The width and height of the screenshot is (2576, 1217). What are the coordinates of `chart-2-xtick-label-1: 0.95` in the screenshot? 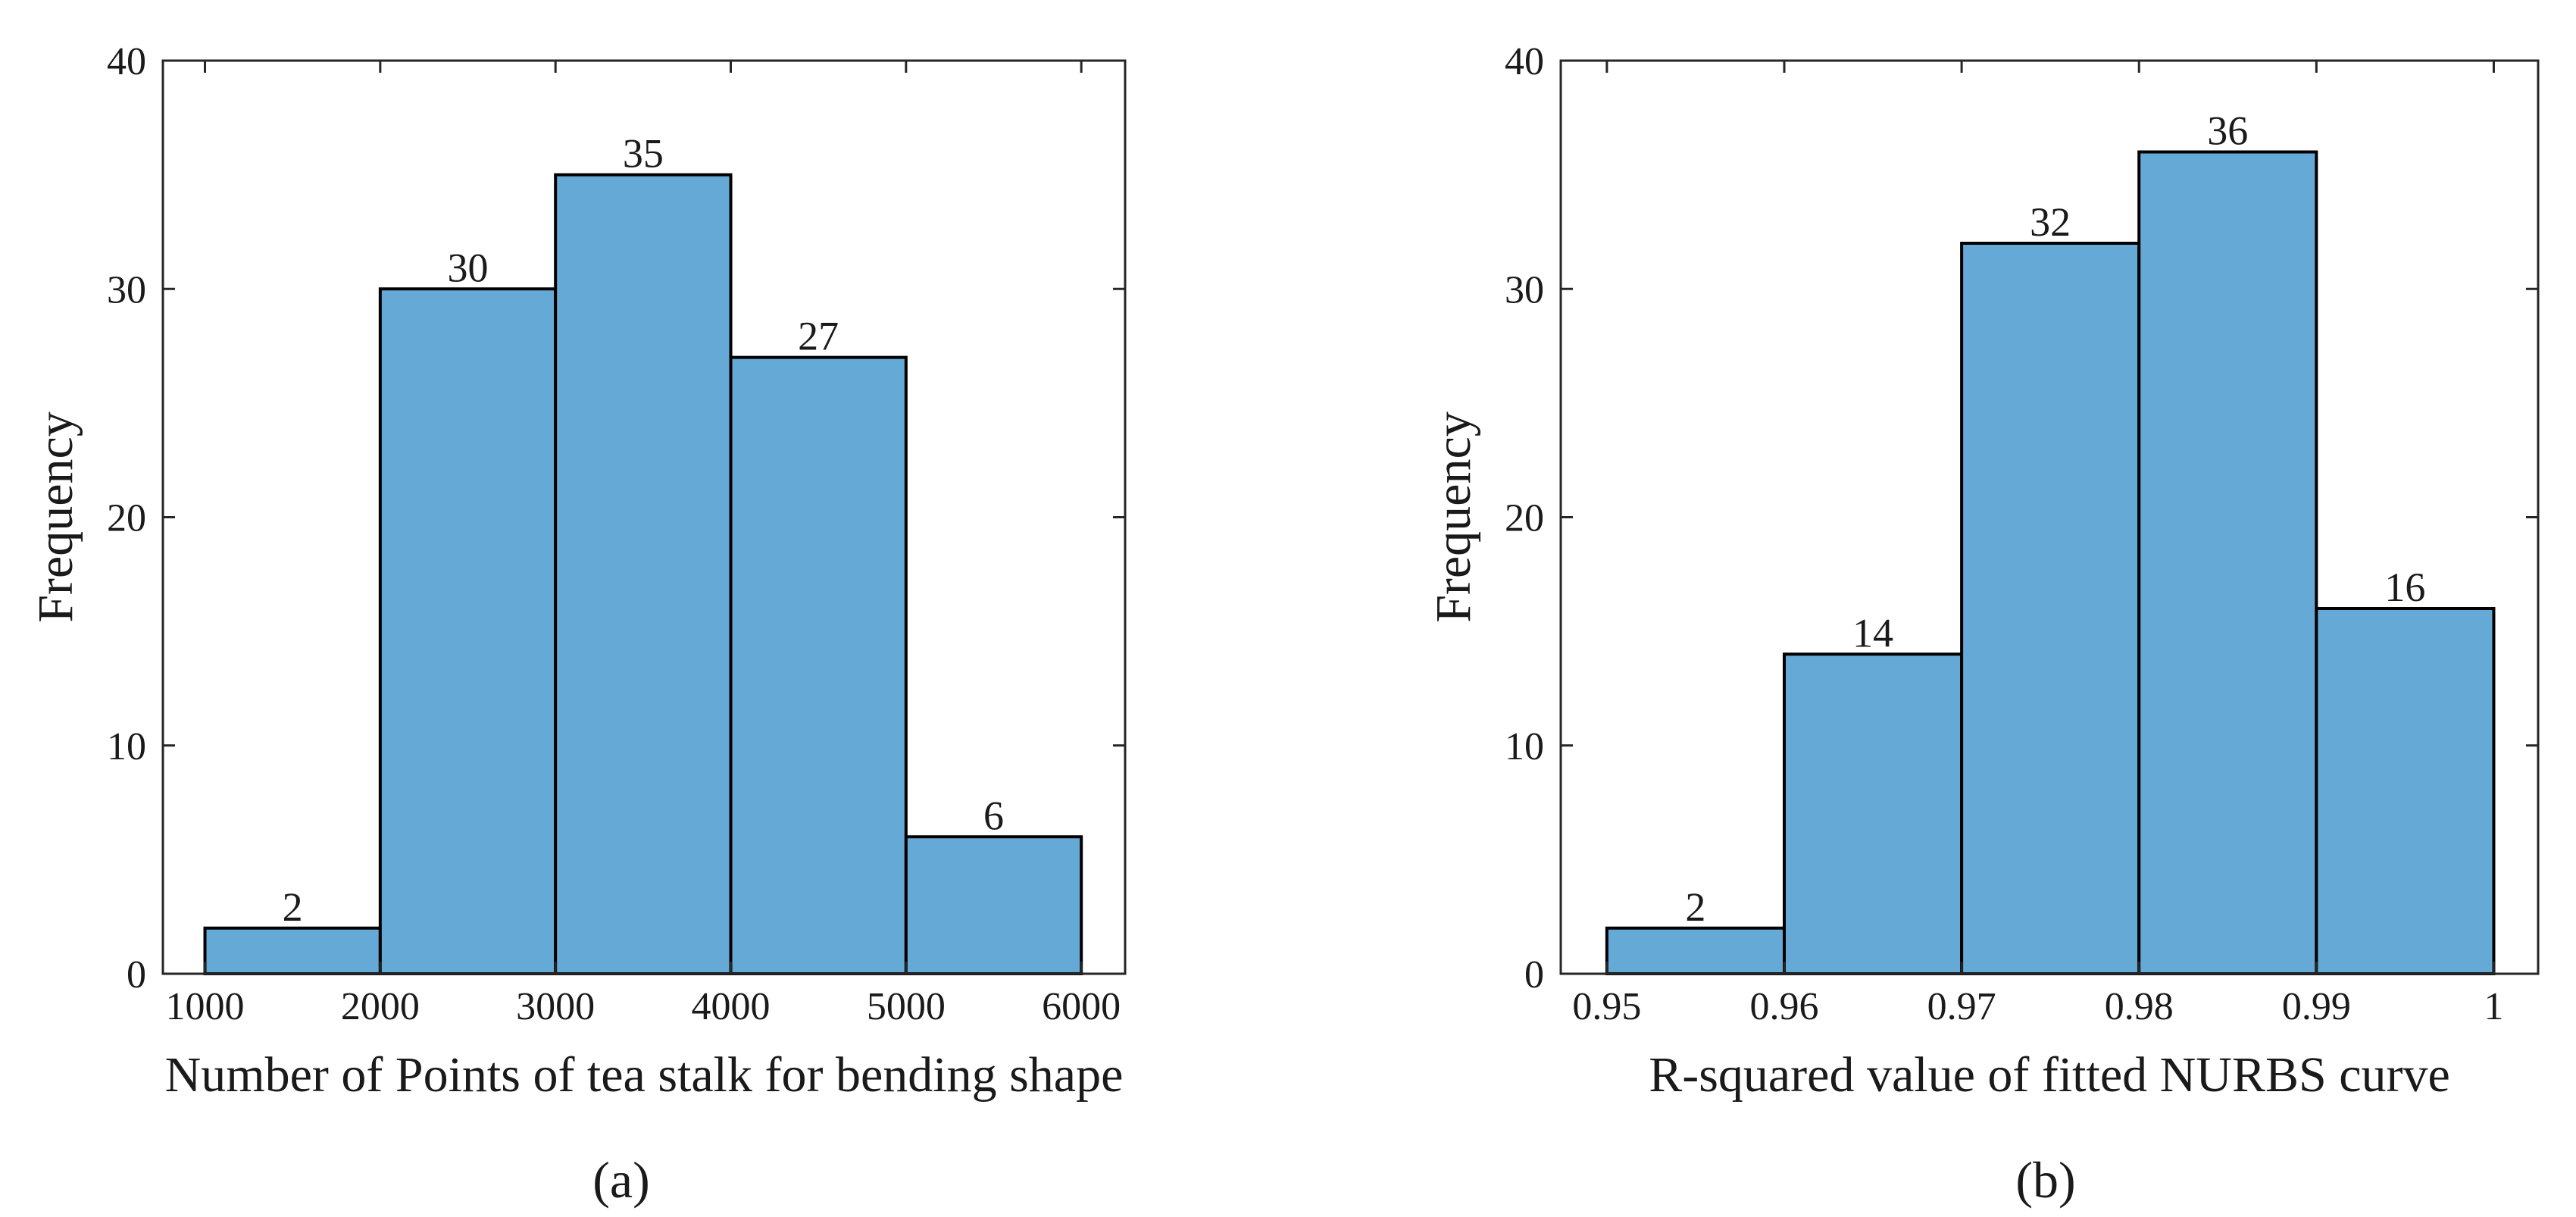 It's located at (1606, 1006).